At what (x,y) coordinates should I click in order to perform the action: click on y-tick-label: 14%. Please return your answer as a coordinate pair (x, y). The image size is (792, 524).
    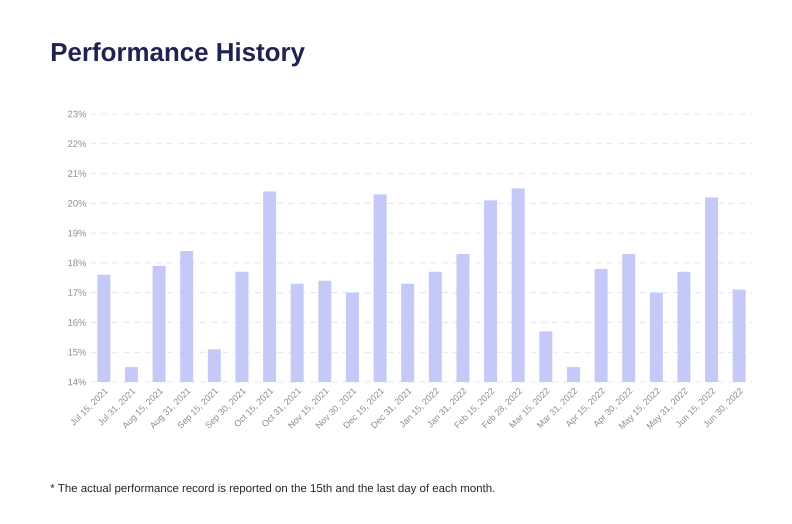
    Looking at the image, I should click on (77, 382).